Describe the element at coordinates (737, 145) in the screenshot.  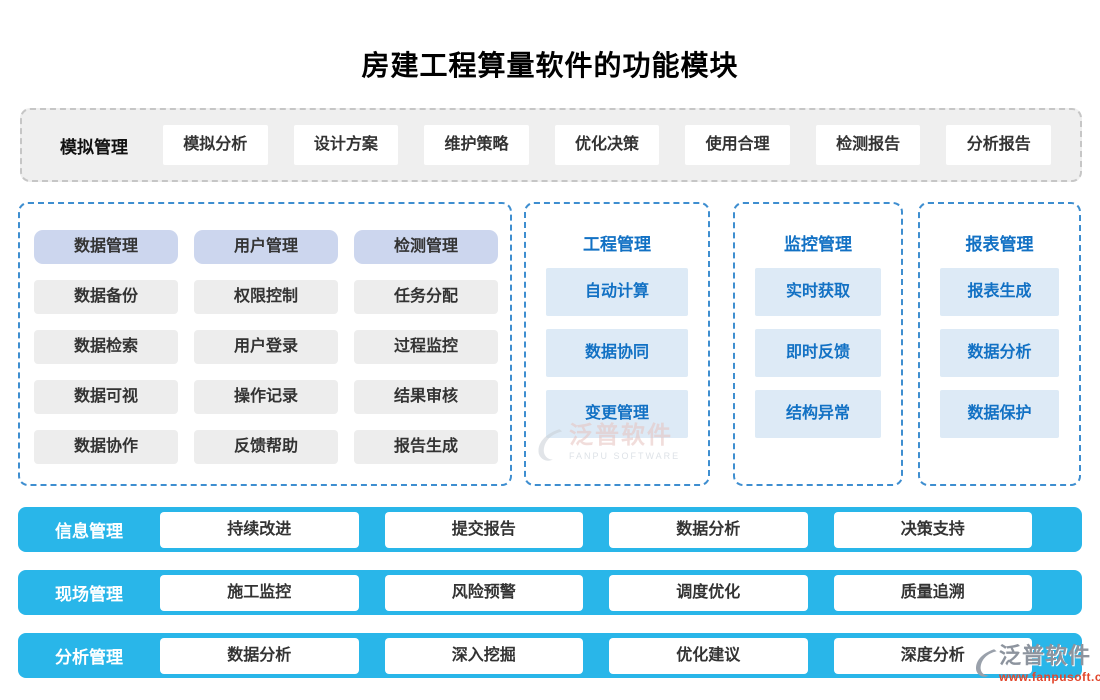
I see `node-reasonable-use: 使用合理` at that location.